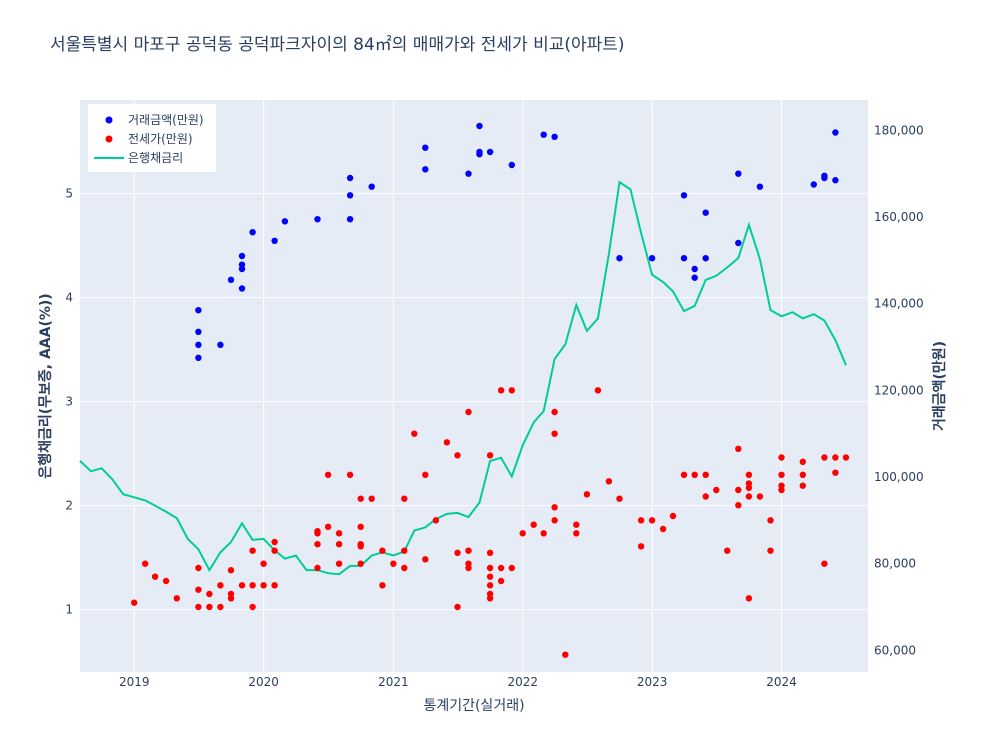 Image resolution: width=1000 pixels, height=750 pixels. What do you see at coordinates (522, 682) in the screenshot?
I see `x-tick-label: 2022` at bounding box center [522, 682].